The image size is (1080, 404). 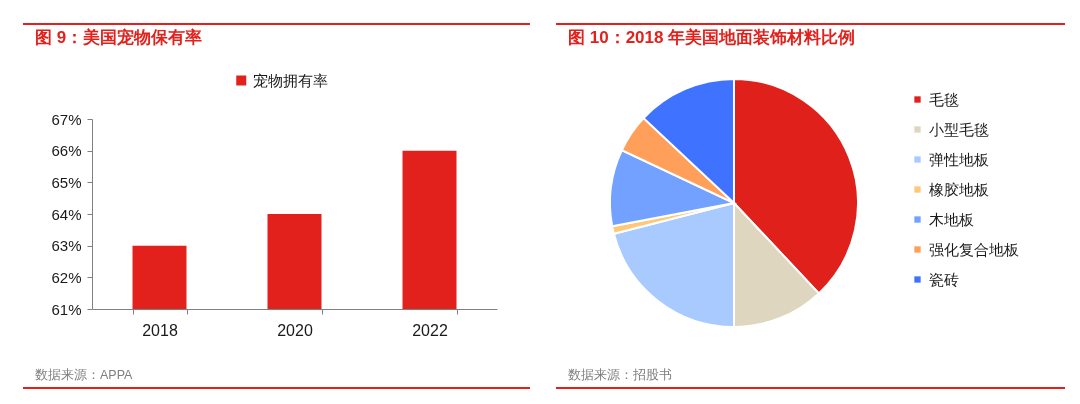 I want to click on x-tick-label: 2020, so click(x=295, y=330).